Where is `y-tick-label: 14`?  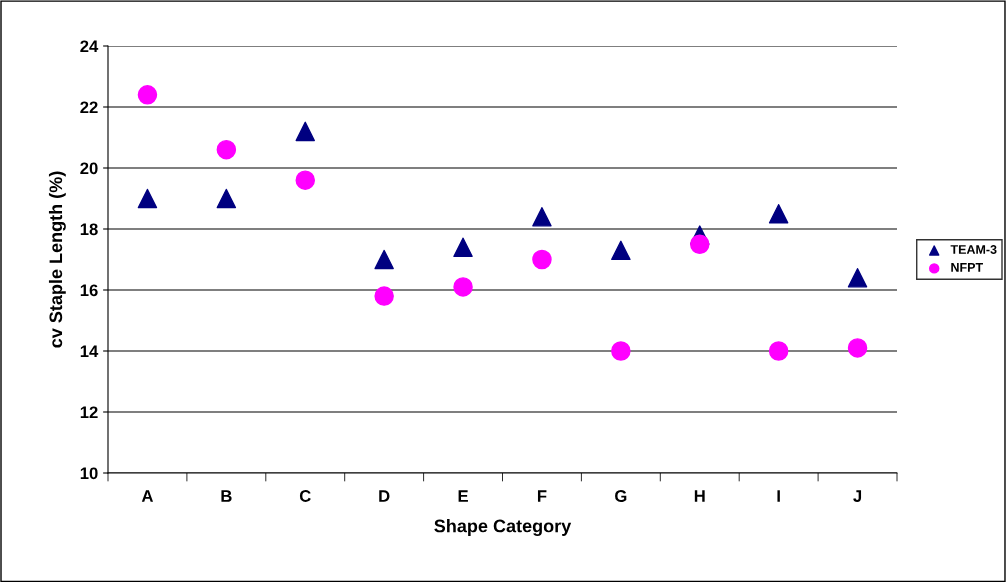 y-tick-label: 14 is located at coordinates (89, 351).